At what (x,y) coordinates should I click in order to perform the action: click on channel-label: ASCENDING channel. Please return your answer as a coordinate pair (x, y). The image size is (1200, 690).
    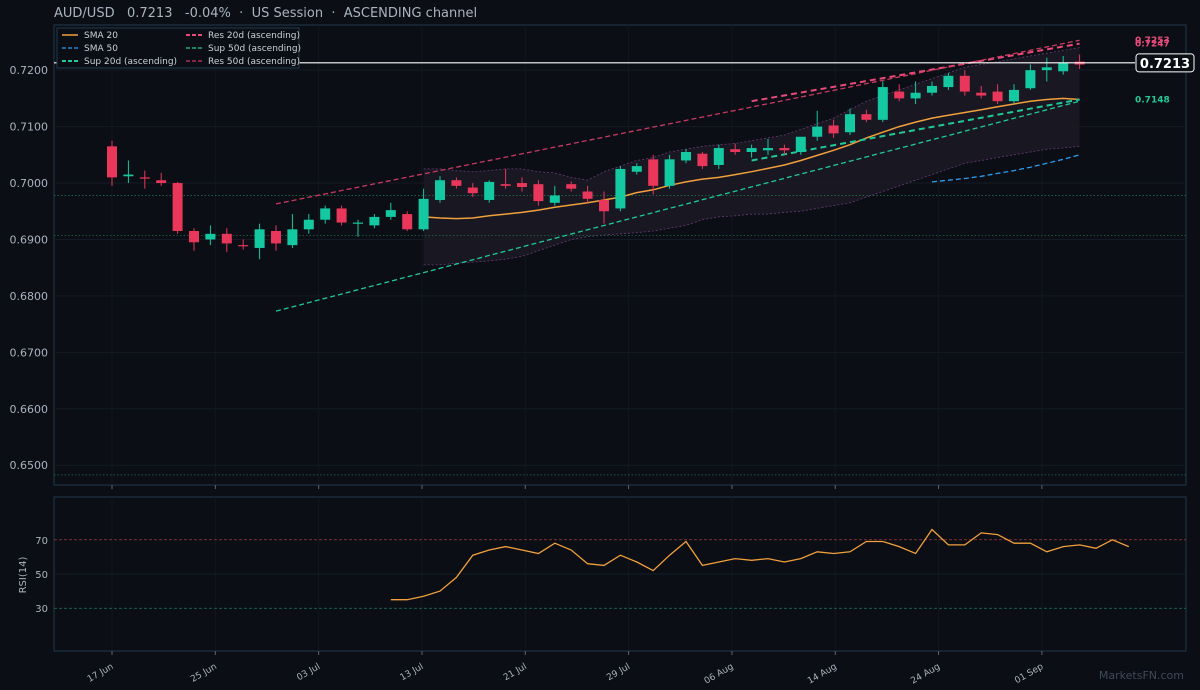
    Looking at the image, I should click on (410, 13).